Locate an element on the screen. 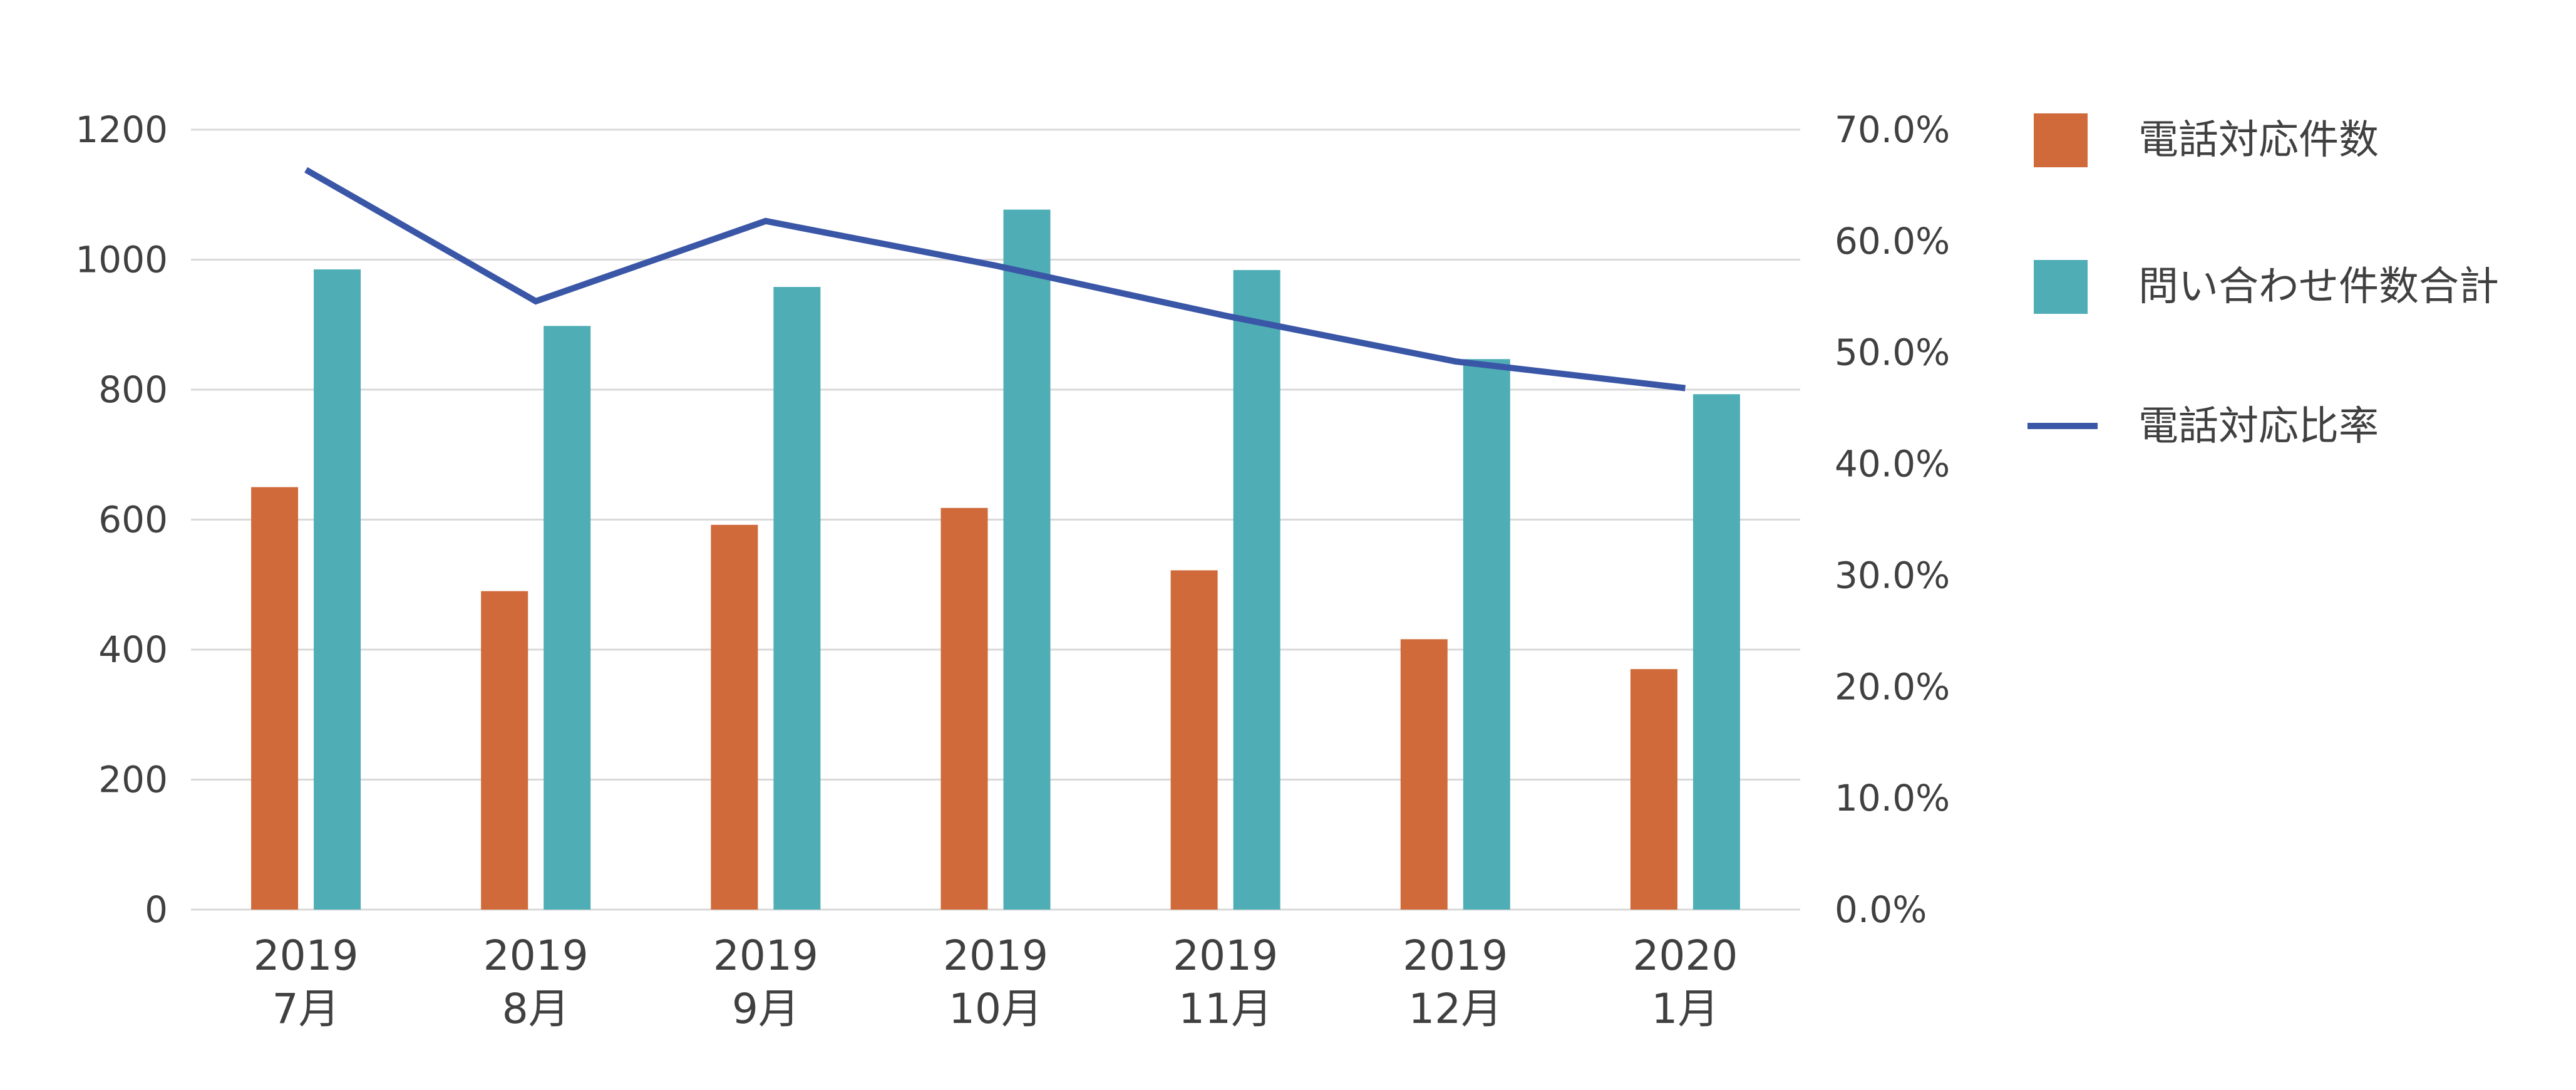 Image resolution: width=2576 pixels, height=1090 pixels. y-left-tick-label: 1000 is located at coordinates (122, 260).